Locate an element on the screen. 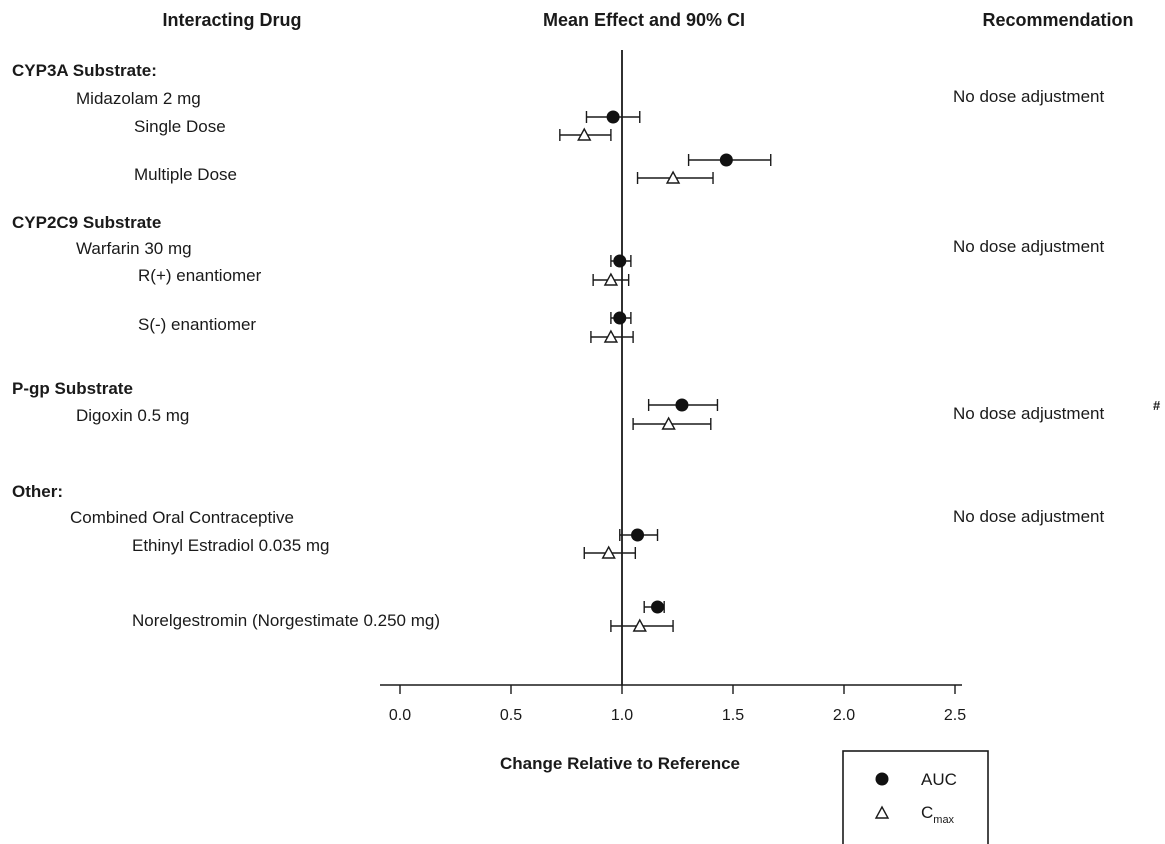  header-recommendation: Recommendation is located at coordinates (1057, 20).